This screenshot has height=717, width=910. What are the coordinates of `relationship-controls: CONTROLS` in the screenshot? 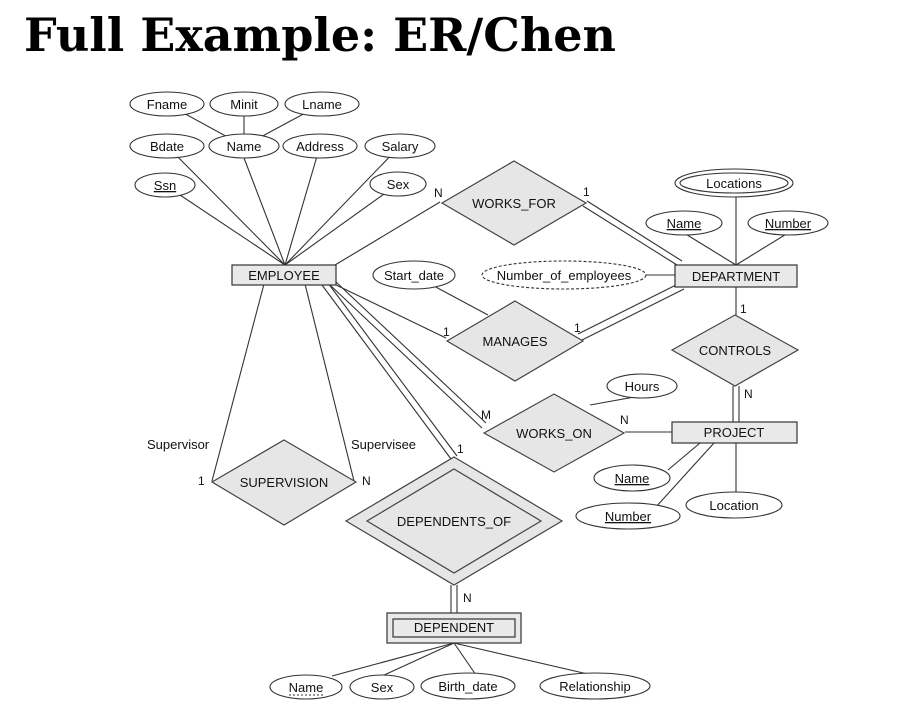 It's located at (735, 350).